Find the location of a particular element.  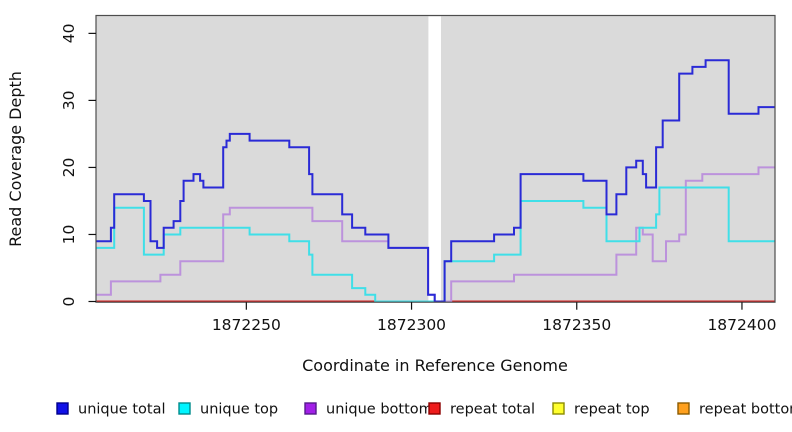

no-data-gap-band is located at coordinates (434, 159).